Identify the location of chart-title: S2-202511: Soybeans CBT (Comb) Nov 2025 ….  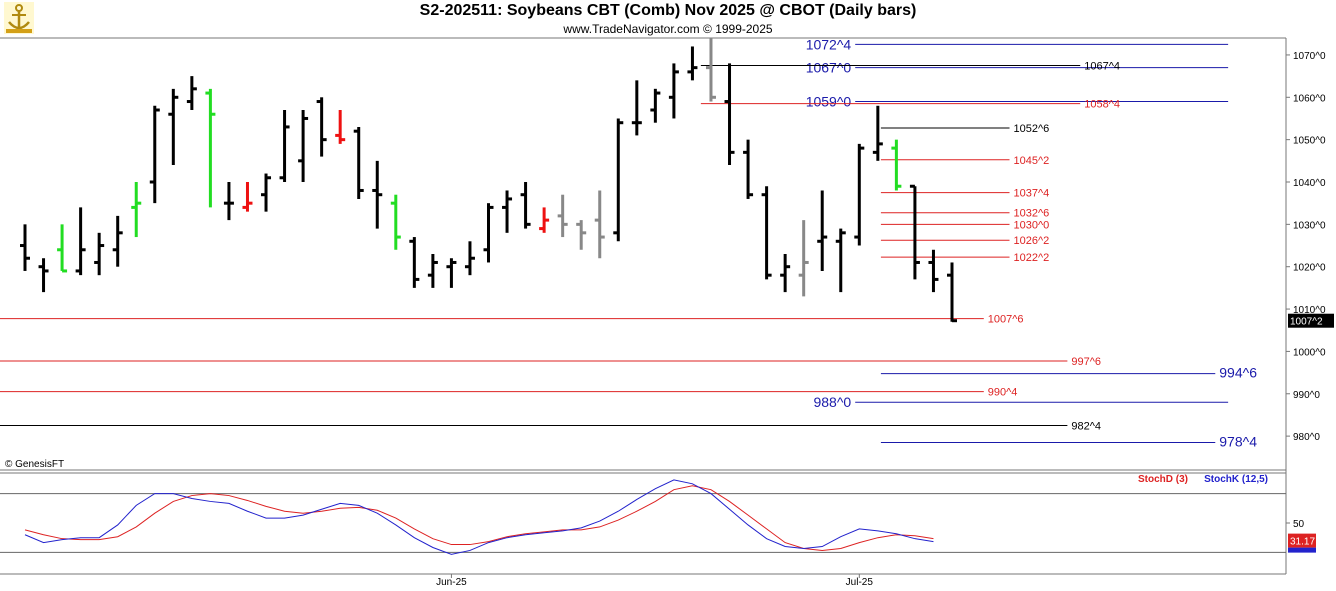
(668, 10).